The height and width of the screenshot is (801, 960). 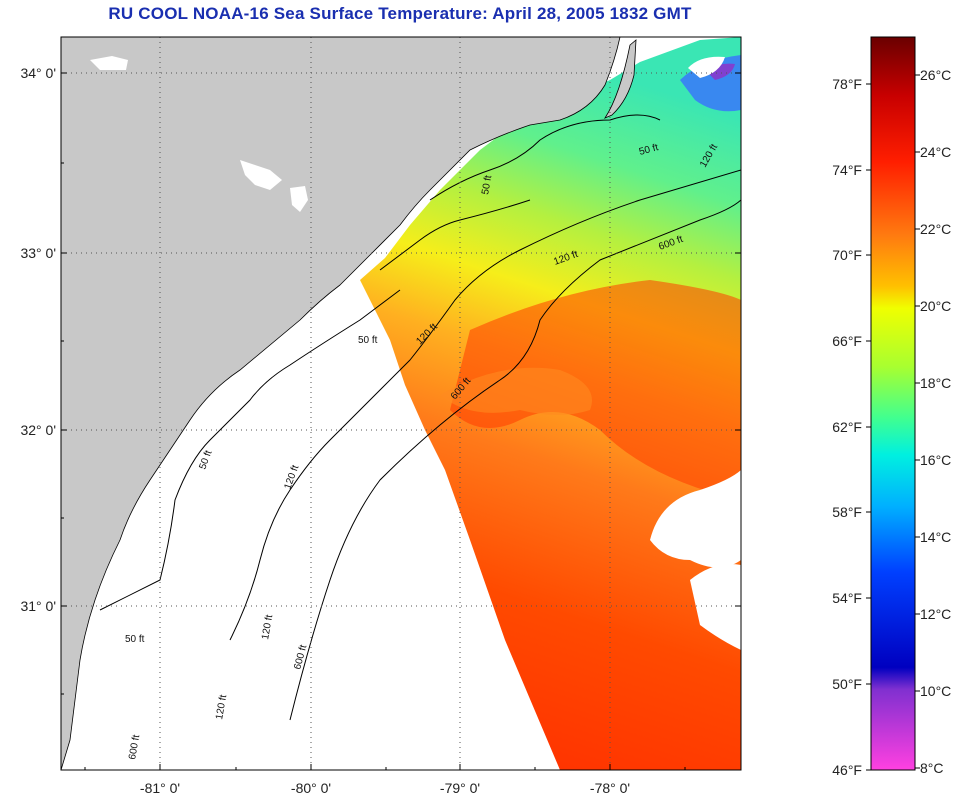 What do you see at coordinates (38, 253) in the screenshot?
I see `lat-label: 33° 0'` at bounding box center [38, 253].